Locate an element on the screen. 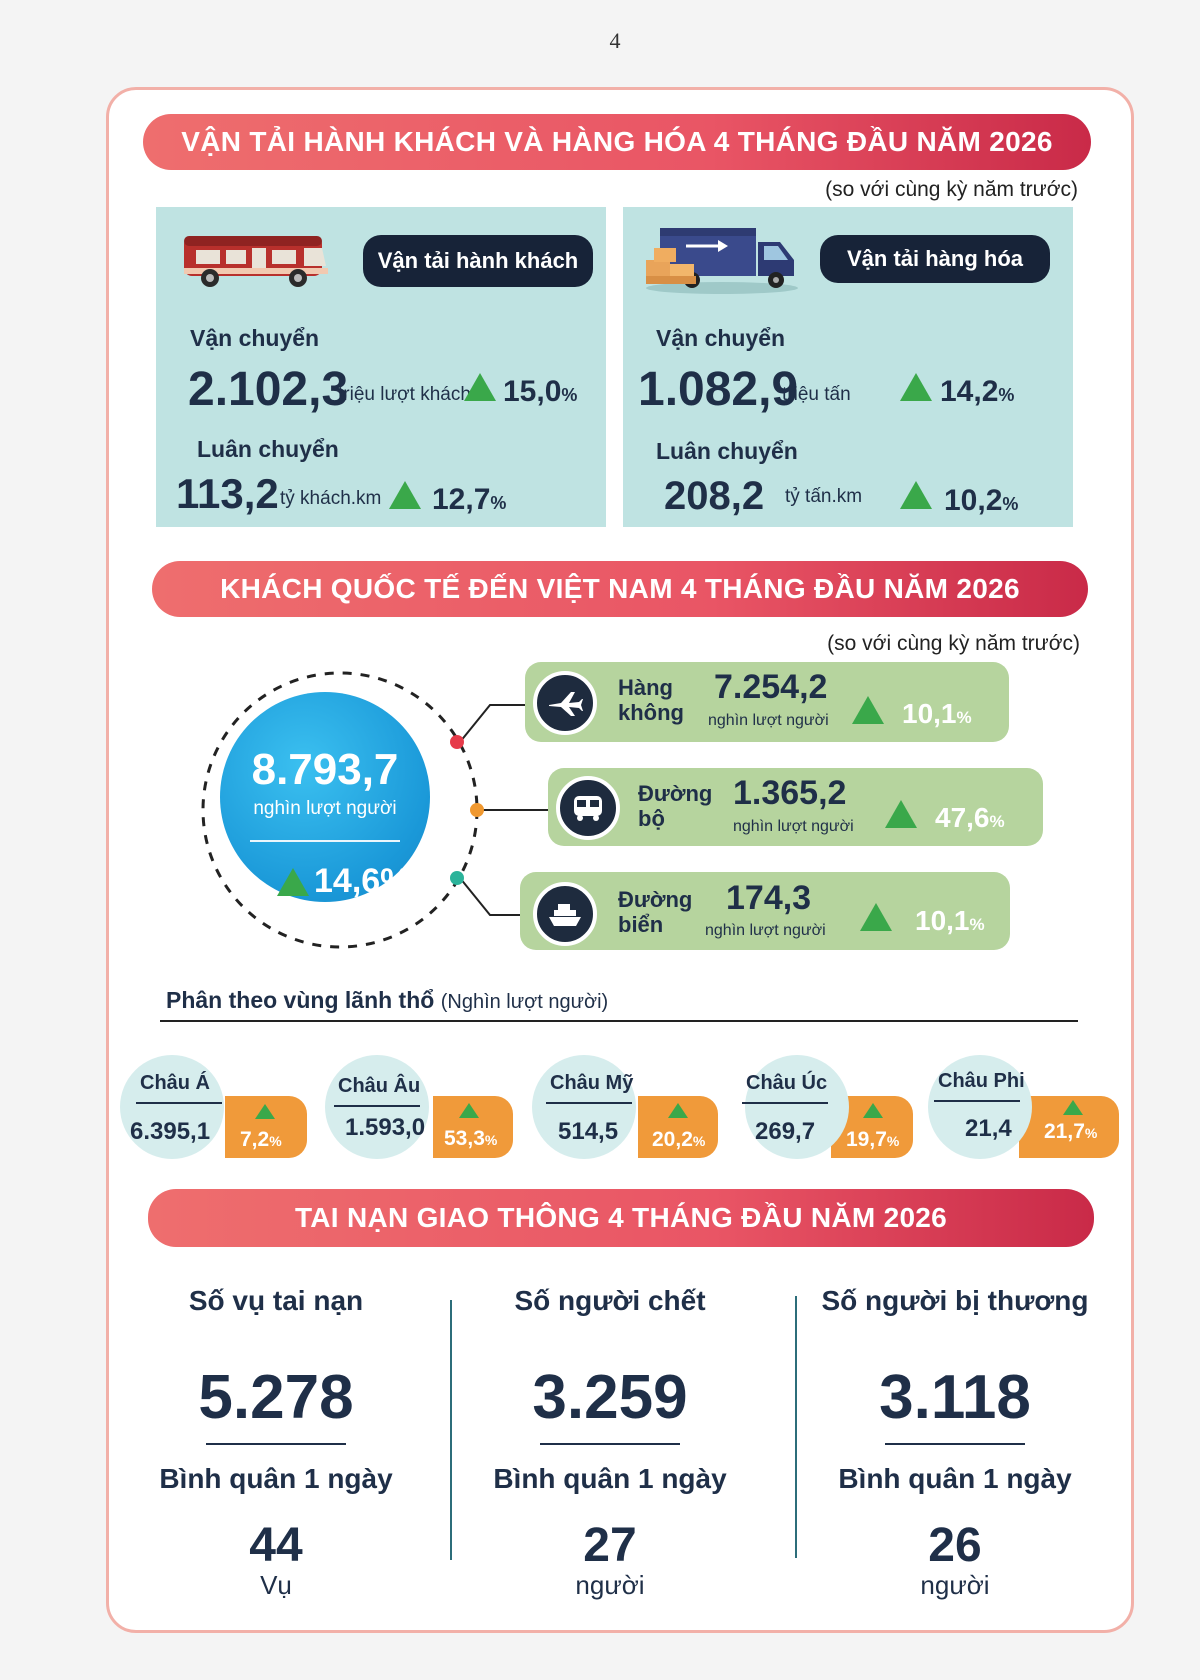  region-heading-rule is located at coordinates (619, 1021).